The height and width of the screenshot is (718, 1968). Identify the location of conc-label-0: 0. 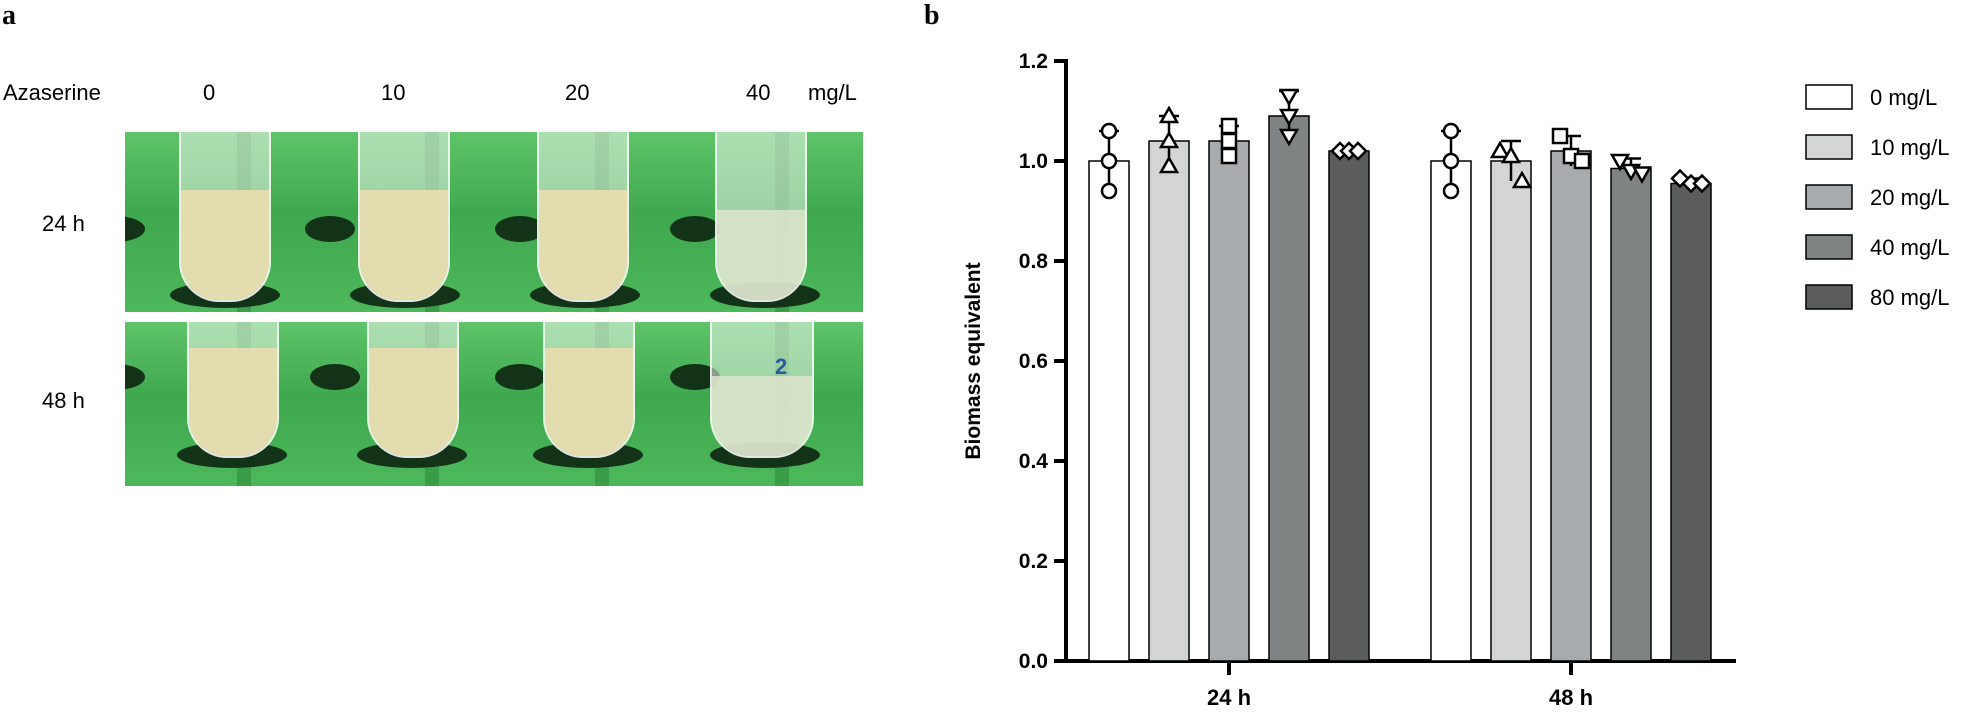
(209, 92).